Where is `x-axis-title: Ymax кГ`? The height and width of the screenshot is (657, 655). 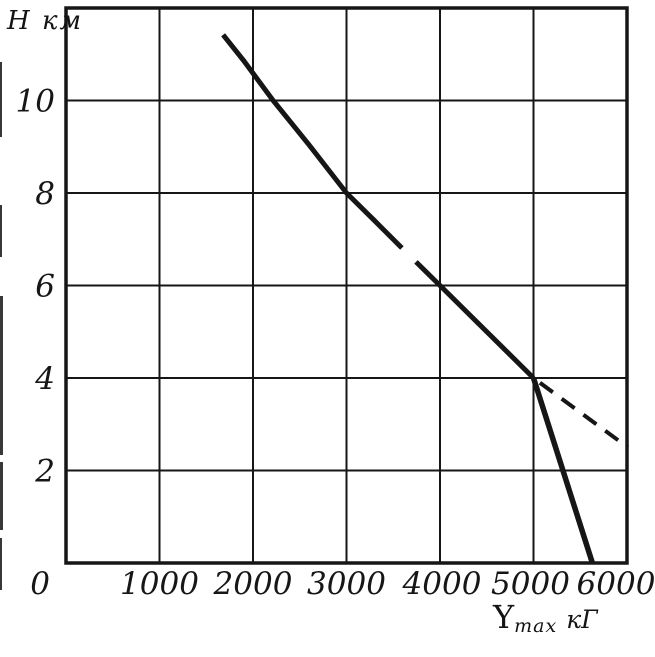
x-axis-title: Ymax кГ is located at coordinates (545, 617).